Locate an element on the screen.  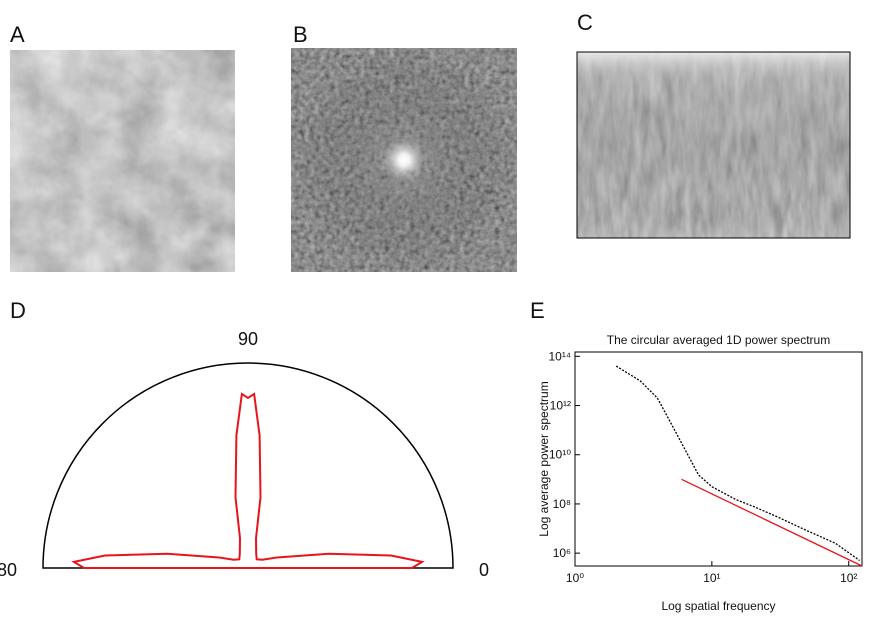
x-tick-label: 10² is located at coordinates (848, 578).